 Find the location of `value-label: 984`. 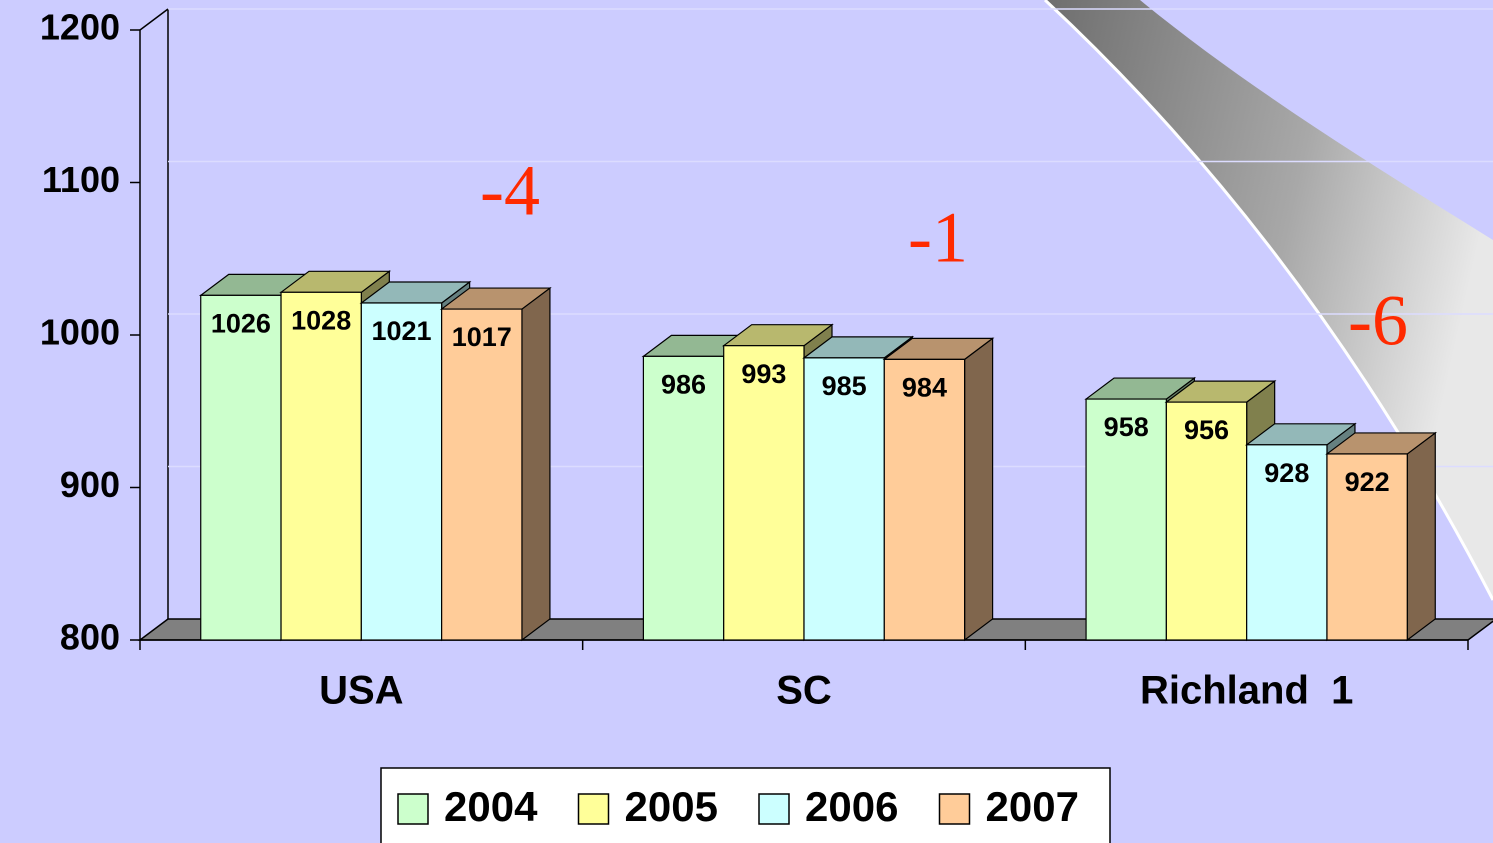

value-label: 984 is located at coordinates (924, 388).